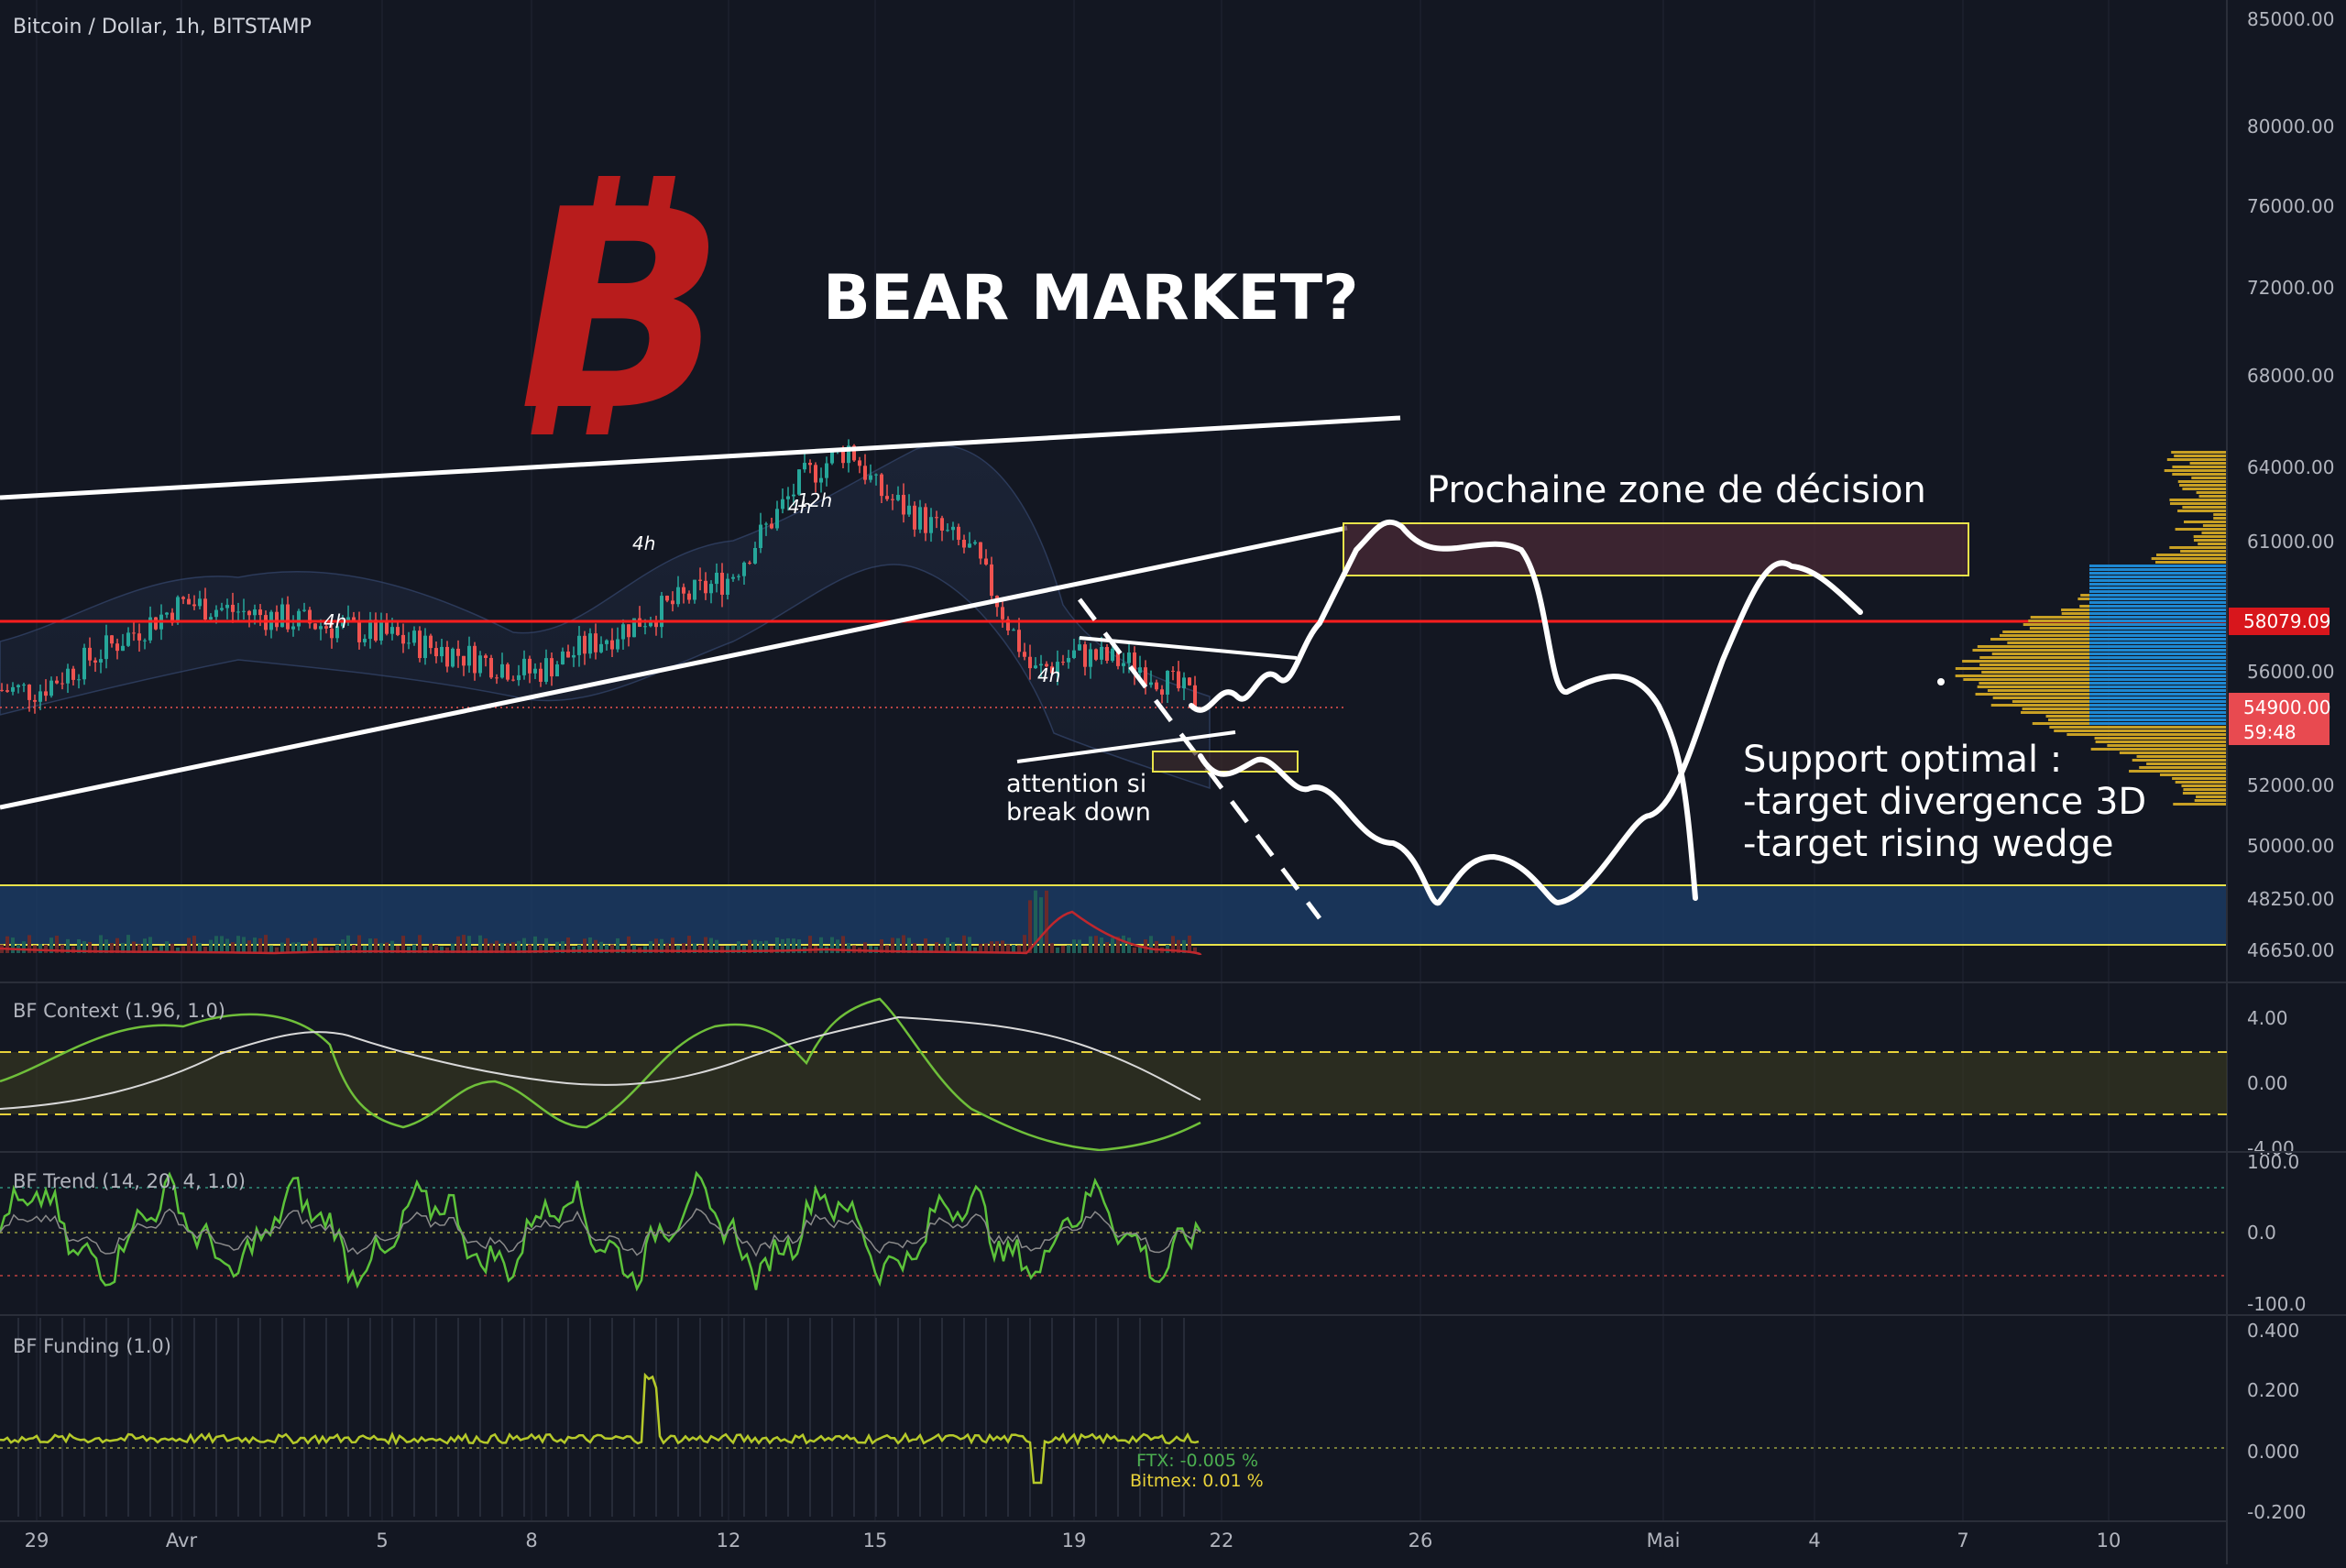  Describe the element at coordinates (1188, 648) in the screenshot. I see `triangle-upper-line` at that location.